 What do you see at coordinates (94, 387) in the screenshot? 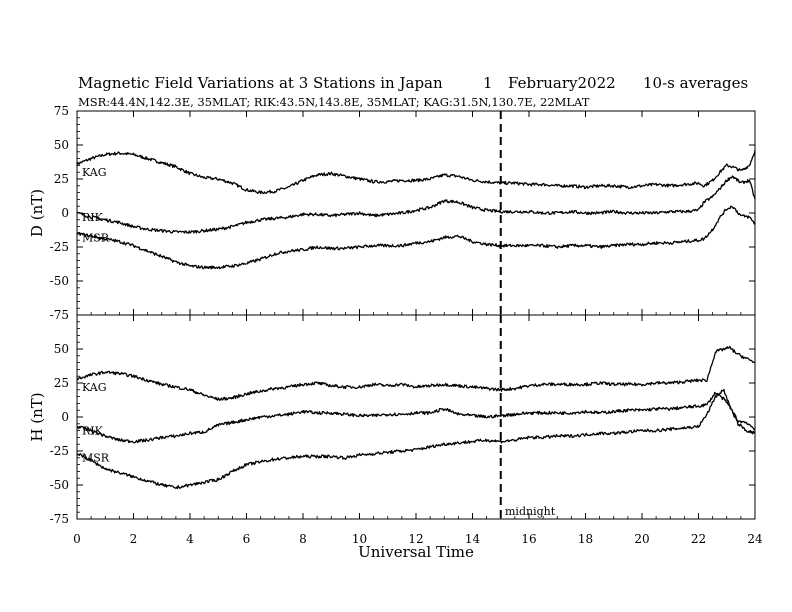
I see `series-label-h-kag: KAG` at bounding box center [94, 387].